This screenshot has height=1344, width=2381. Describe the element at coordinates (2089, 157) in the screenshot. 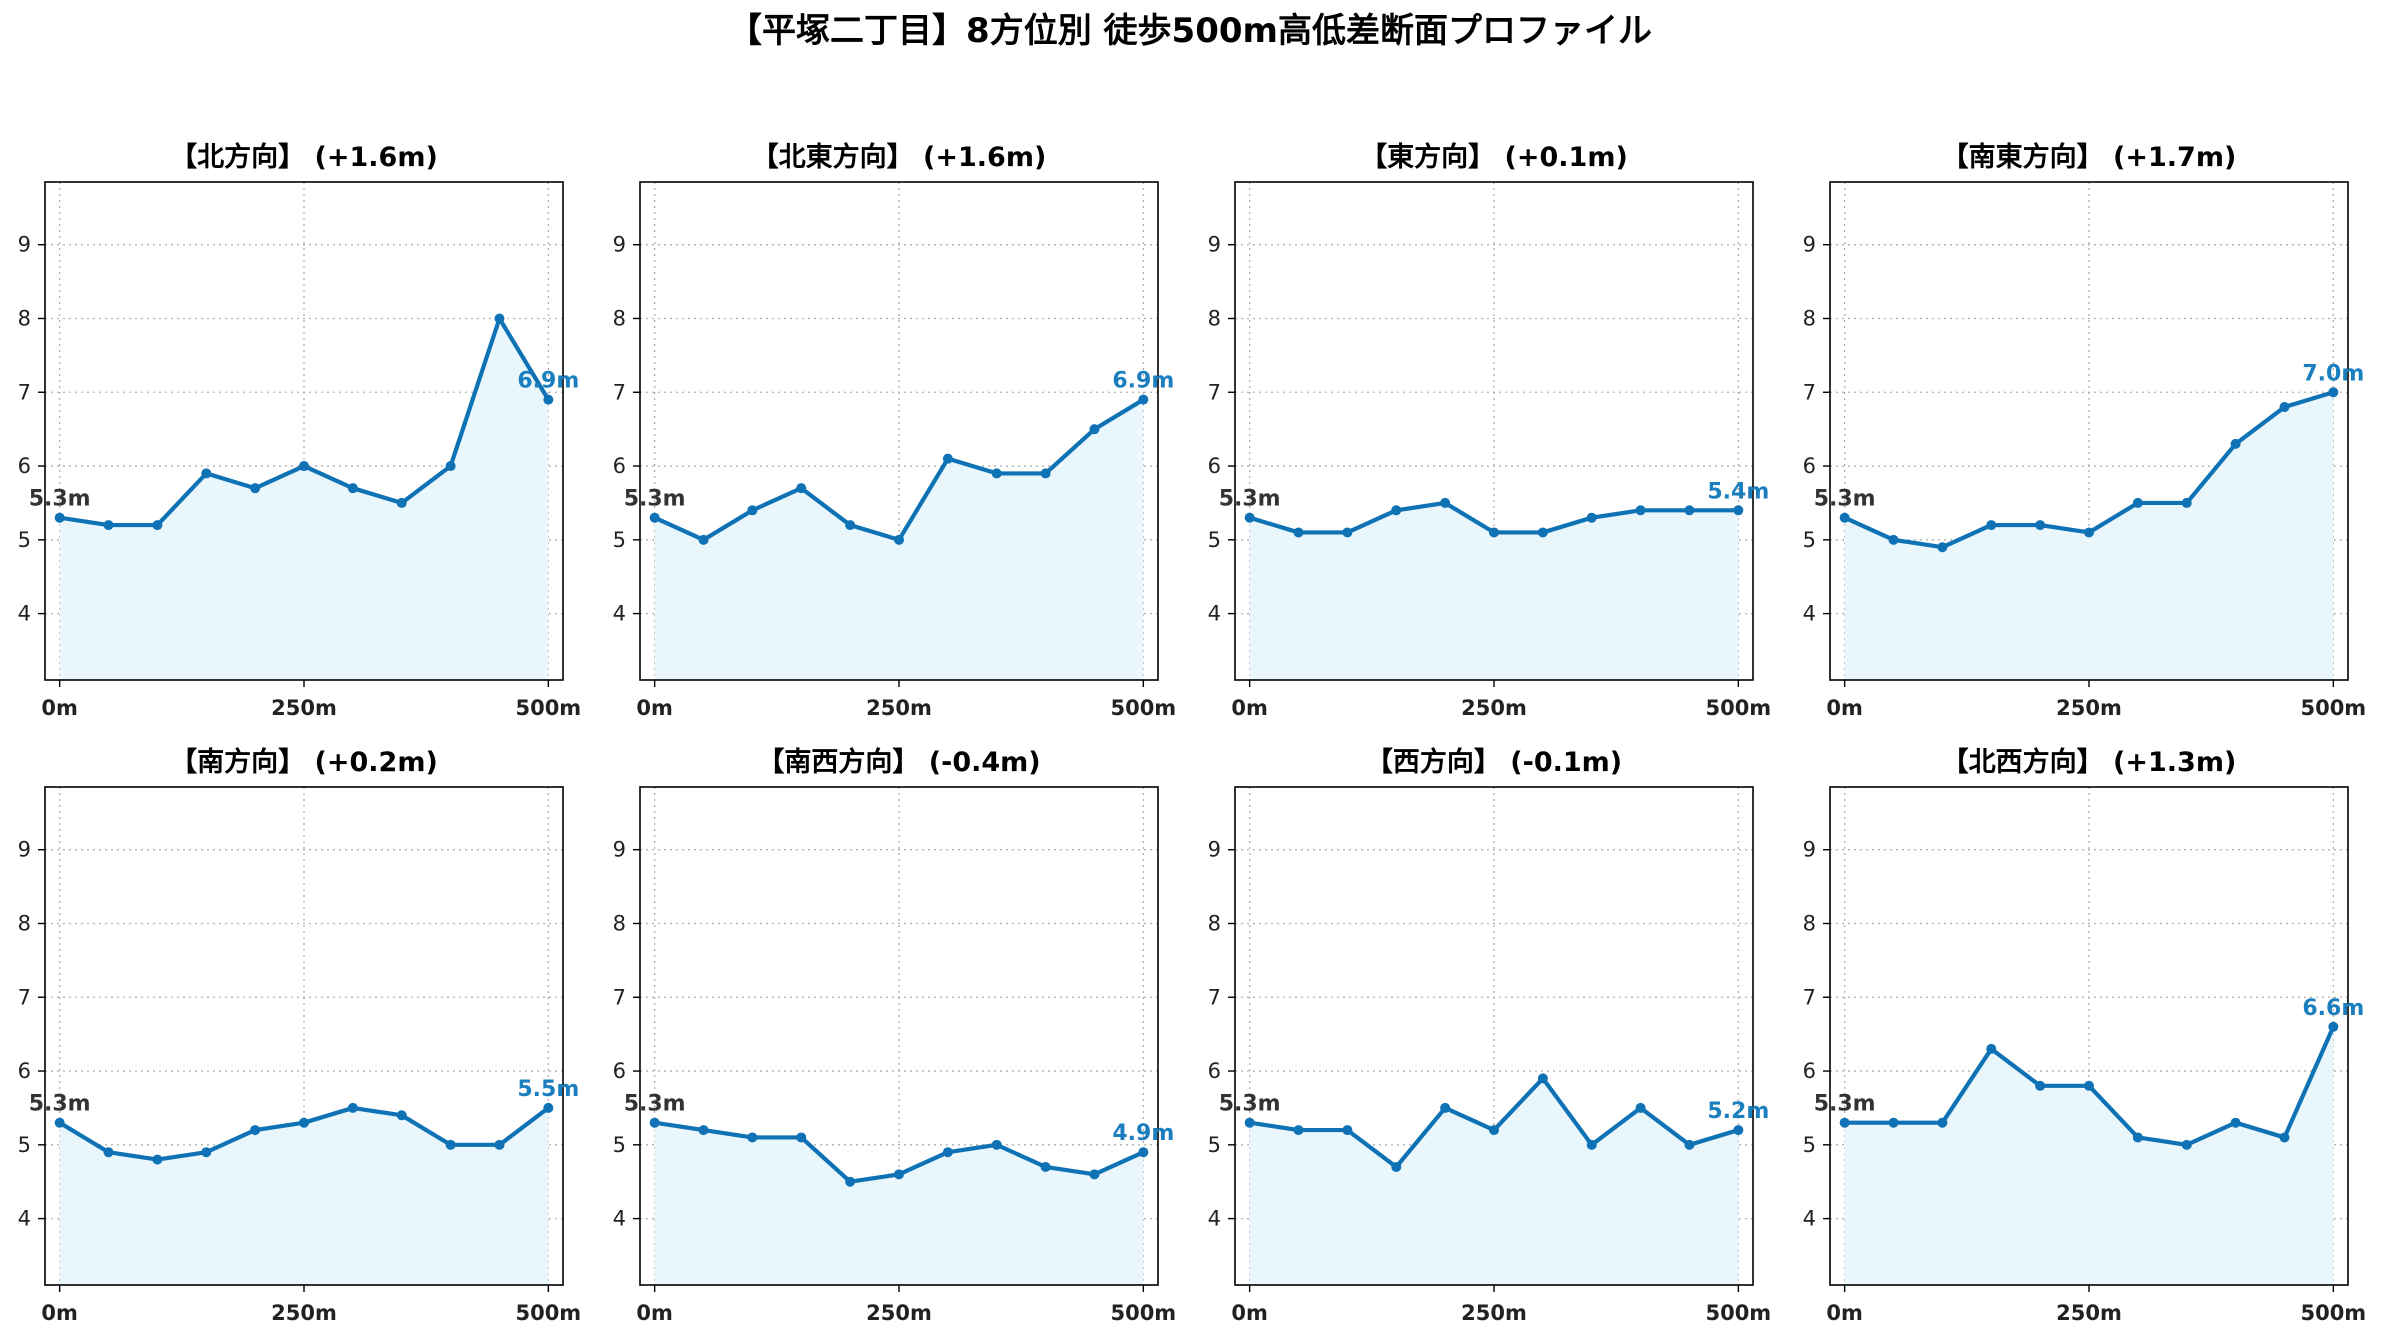

I see `panel-title: 【南東方向】 (+1.7m)` at that location.